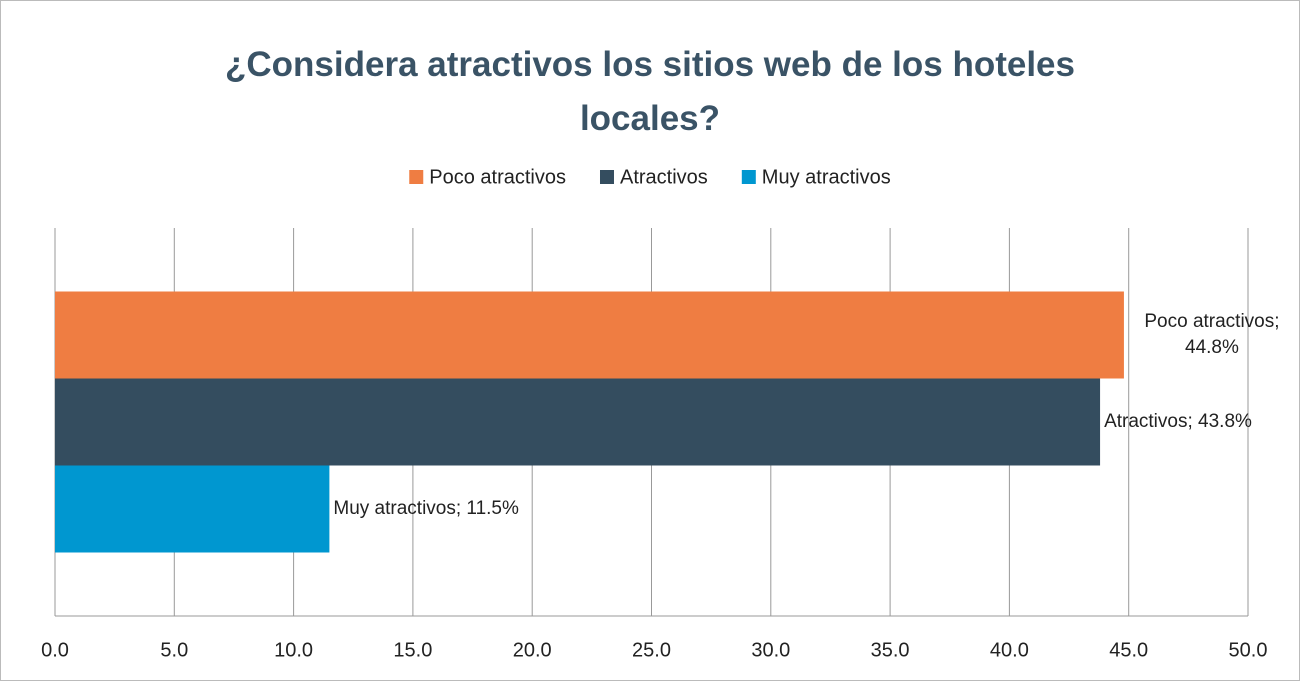 The height and width of the screenshot is (681, 1300). What do you see at coordinates (770, 650) in the screenshot?
I see `x-tick-label: 30.0` at bounding box center [770, 650].